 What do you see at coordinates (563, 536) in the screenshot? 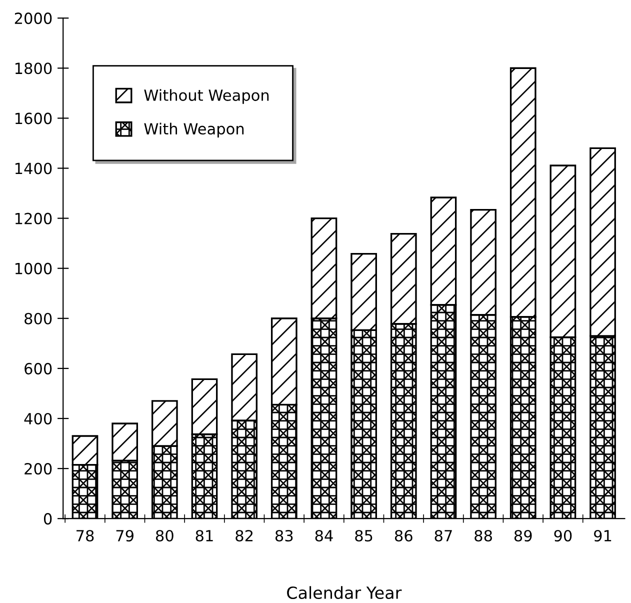
I see `x-tick-label: 90` at bounding box center [563, 536].